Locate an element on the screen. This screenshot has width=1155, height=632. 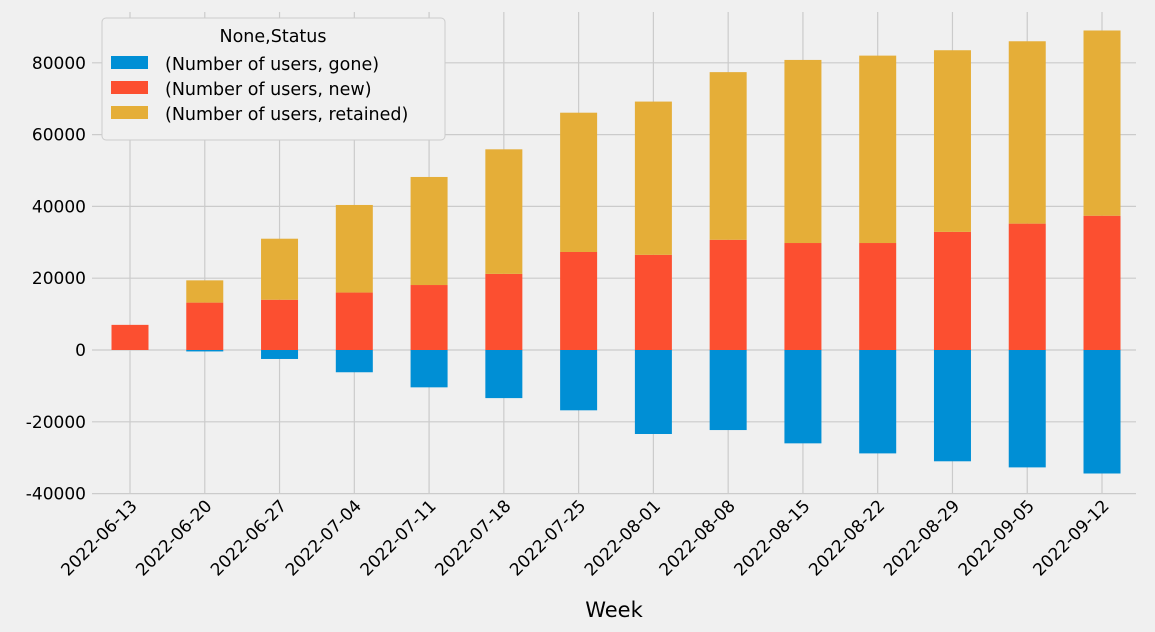
x-tick-label: 2022-06-13 is located at coordinates (100, 538).